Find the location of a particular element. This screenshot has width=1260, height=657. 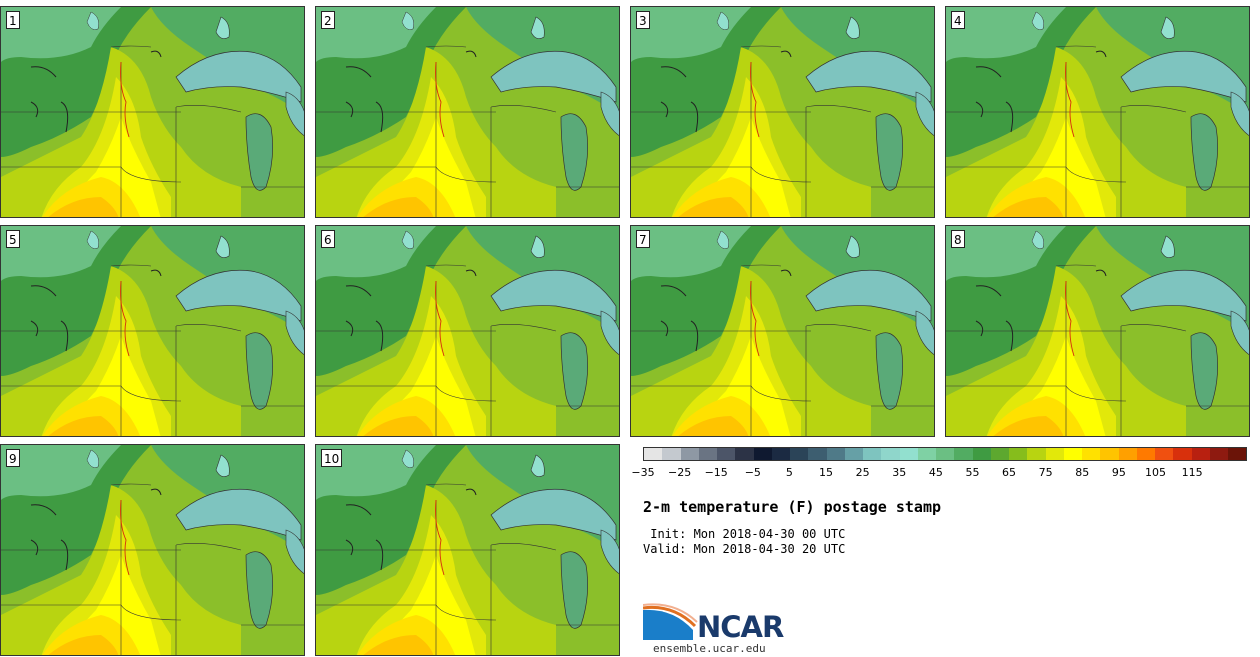

colorbar-tick-label: −15 is located at coordinates (716, 472).